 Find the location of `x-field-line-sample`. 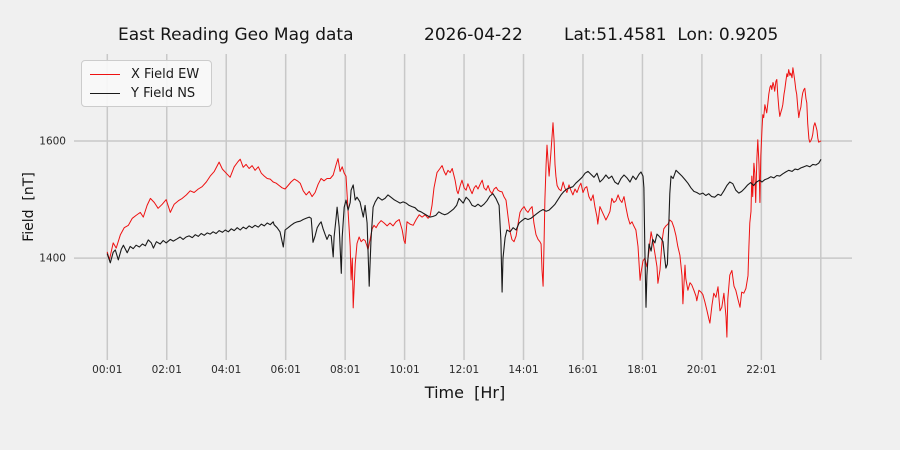

x-field-line-sample is located at coordinates (105, 74).